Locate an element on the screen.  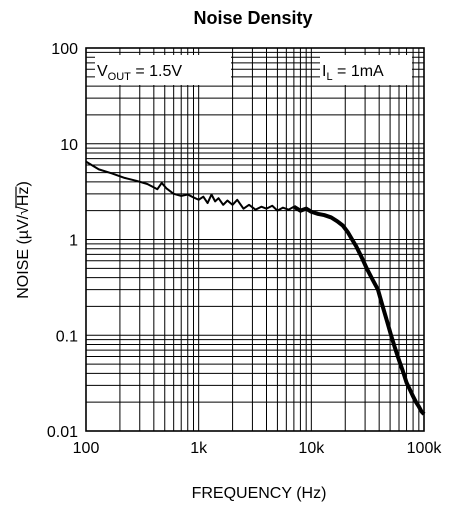
vout-subscript: OUT is located at coordinates (120, 77).